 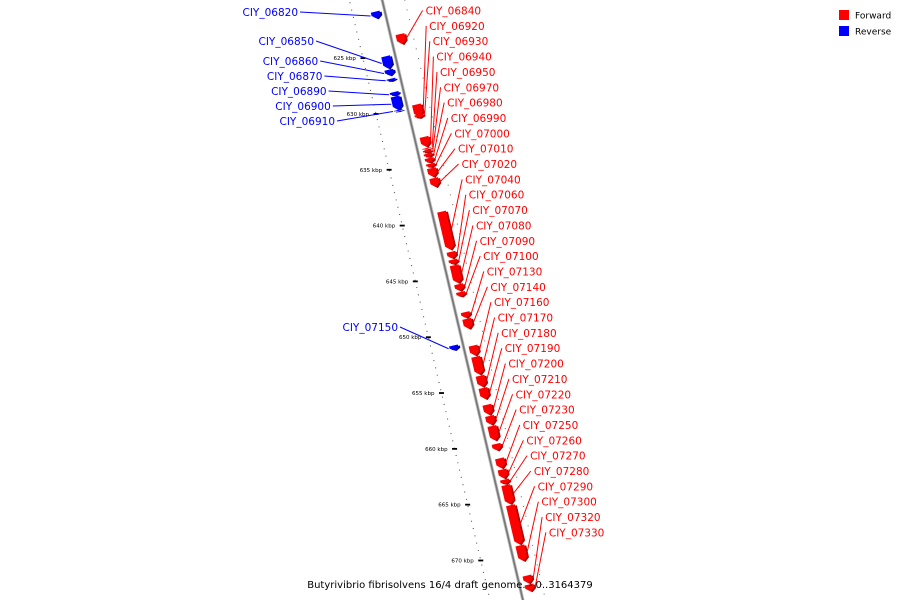 What do you see at coordinates (482, 134) in the screenshot?
I see `forward-gene-label: CIY_07000` at bounding box center [482, 134].